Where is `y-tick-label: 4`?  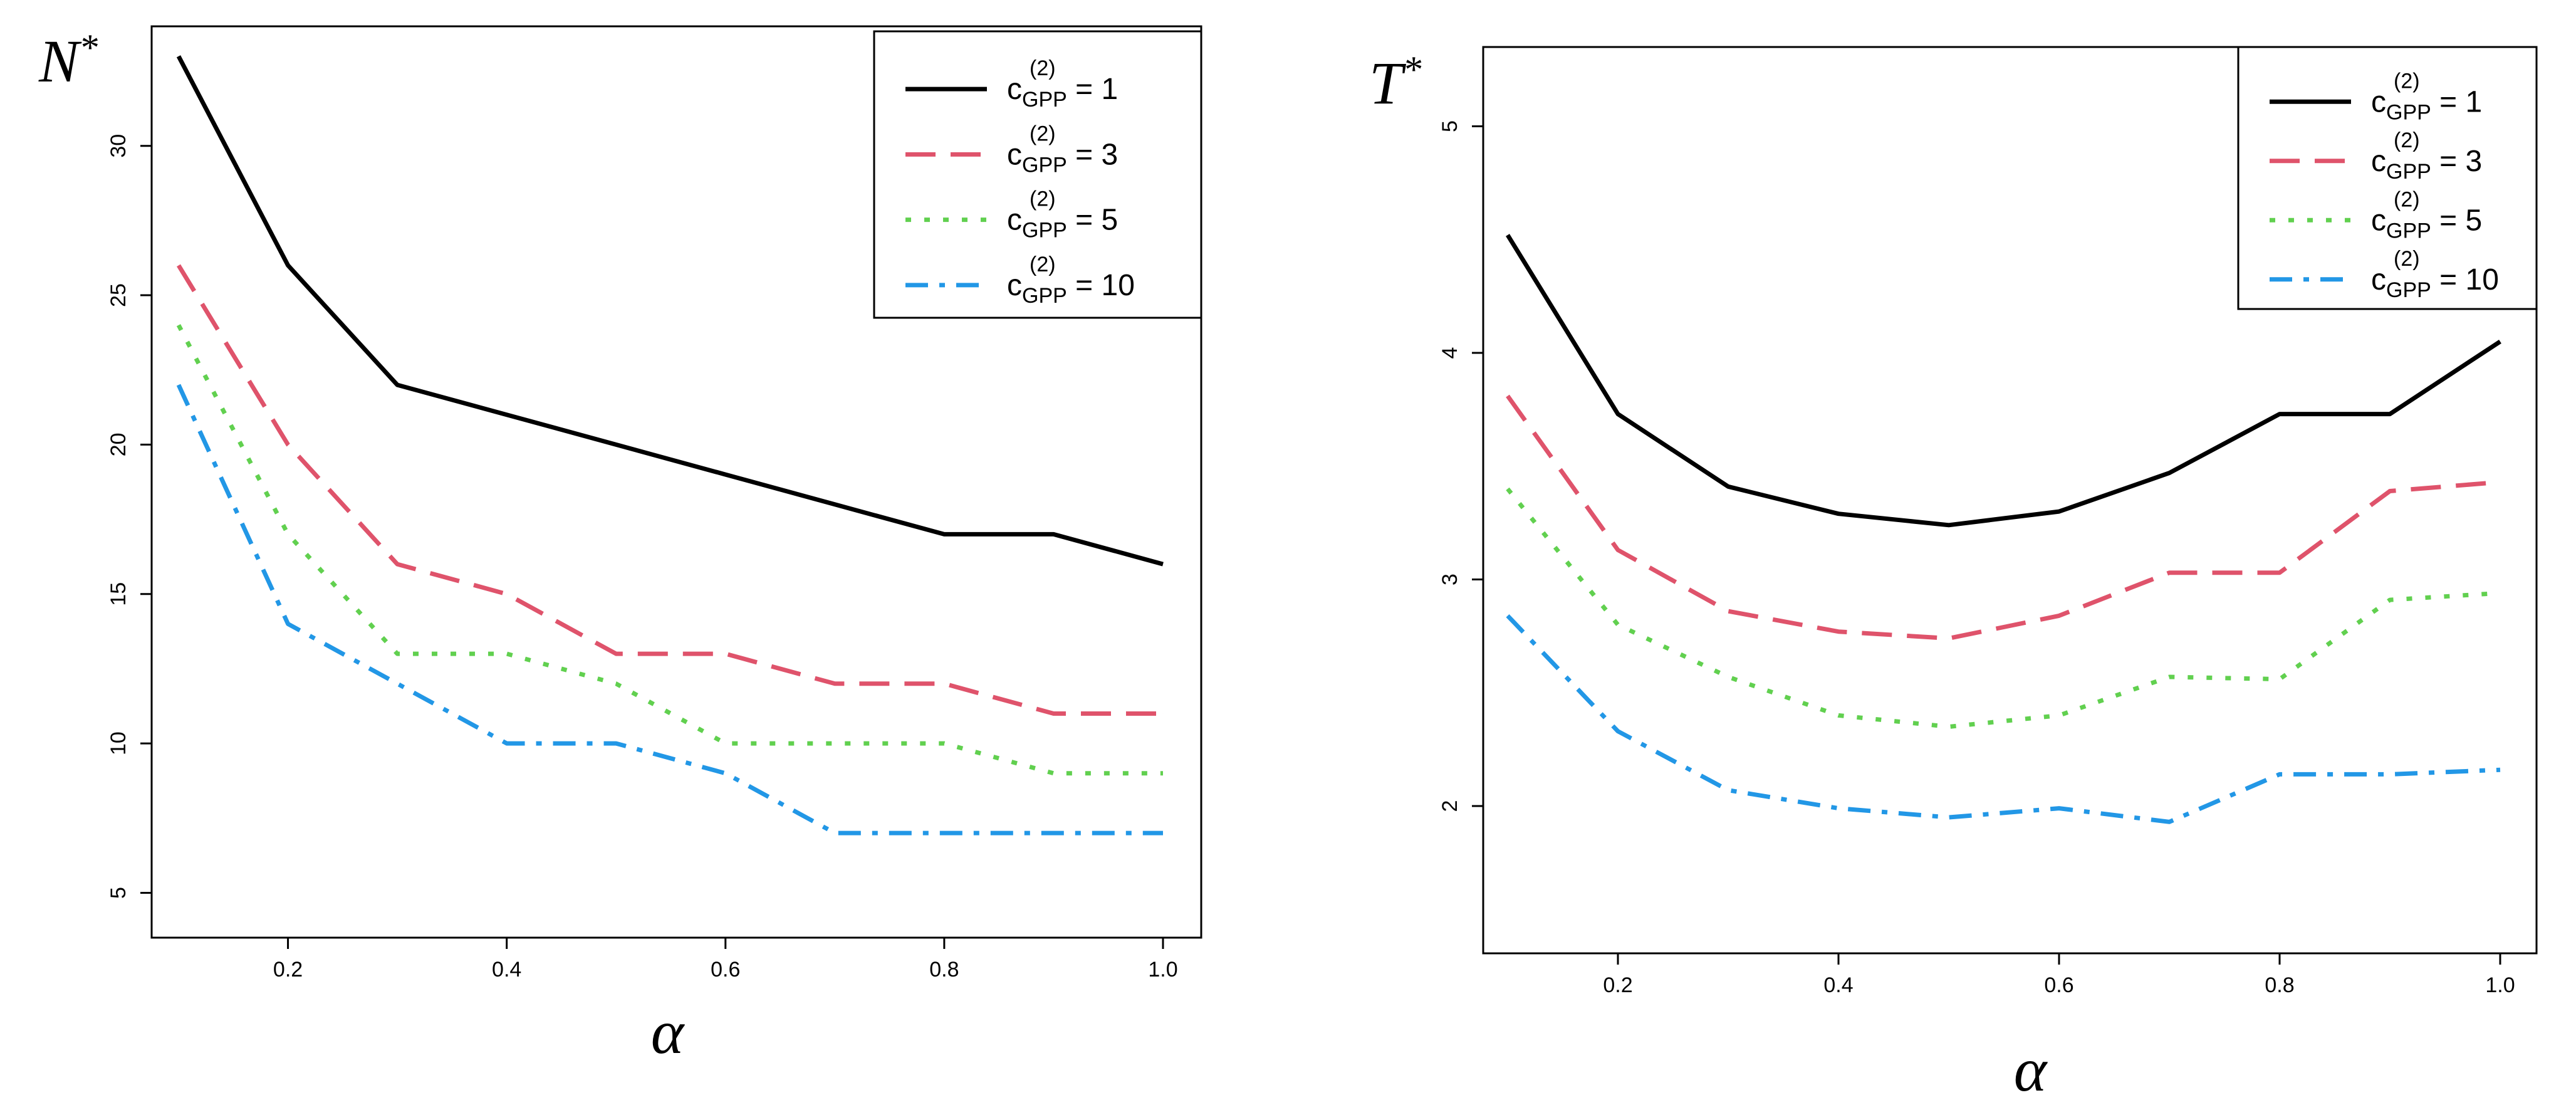
y-tick-label: 4 is located at coordinates (1450, 353).